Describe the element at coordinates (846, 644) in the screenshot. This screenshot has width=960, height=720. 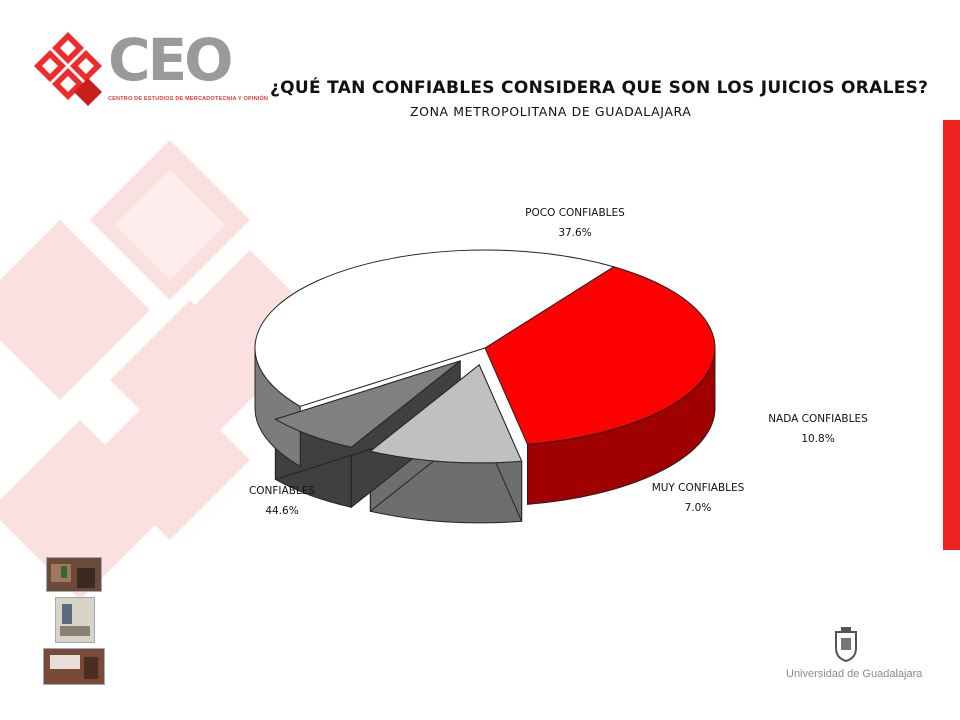
I see `university-seal` at that location.